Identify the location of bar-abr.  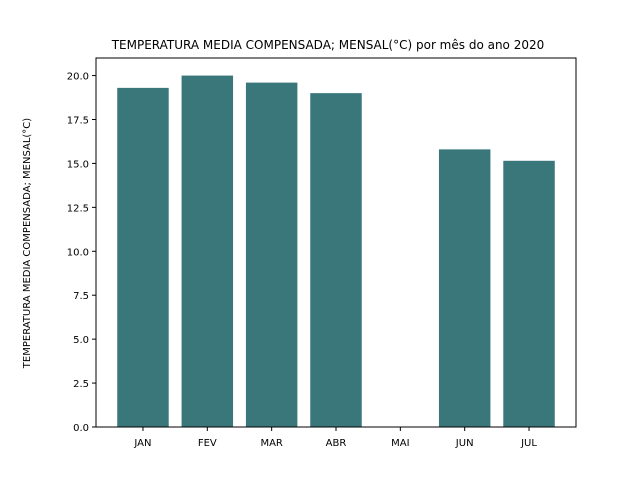
(336, 260).